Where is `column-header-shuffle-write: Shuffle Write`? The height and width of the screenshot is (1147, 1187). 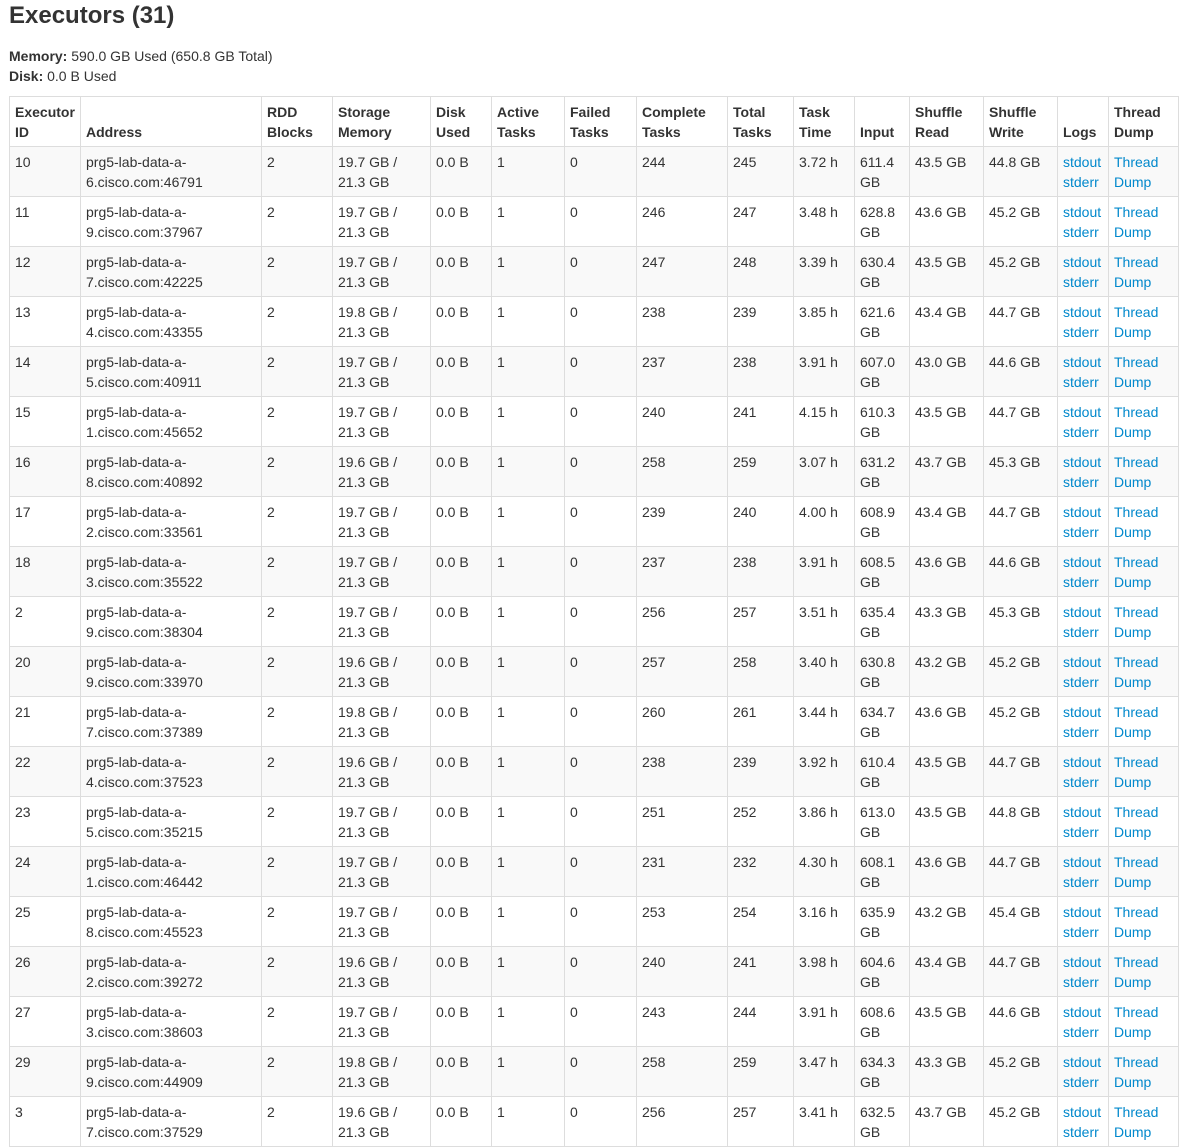 column-header-shuffle-write: Shuffle Write is located at coordinates (1020, 121).